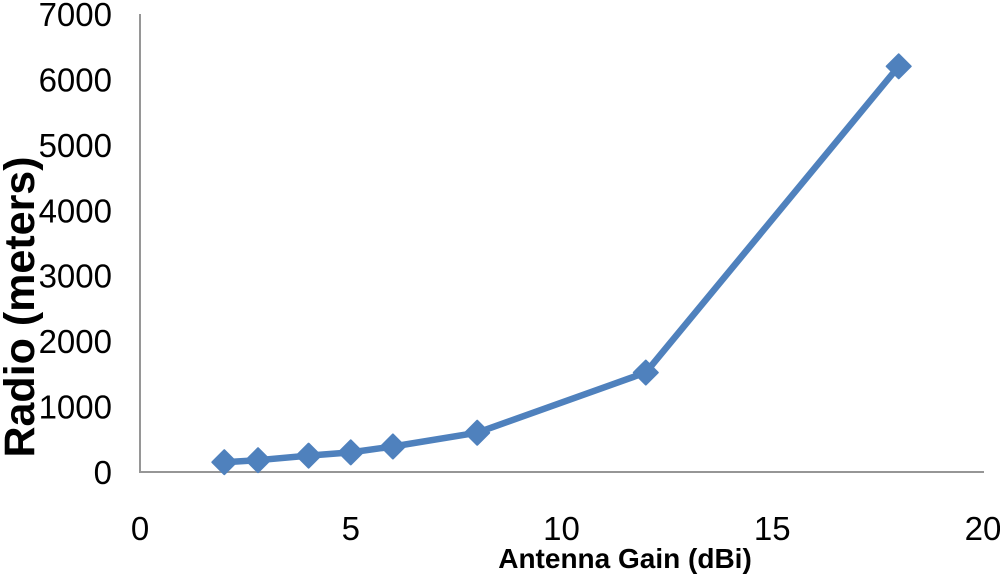 Image resolution: width=1000 pixels, height=578 pixels. What do you see at coordinates (75, 341) in the screenshot?
I see `y-tick-label: 2000` at bounding box center [75, 341].